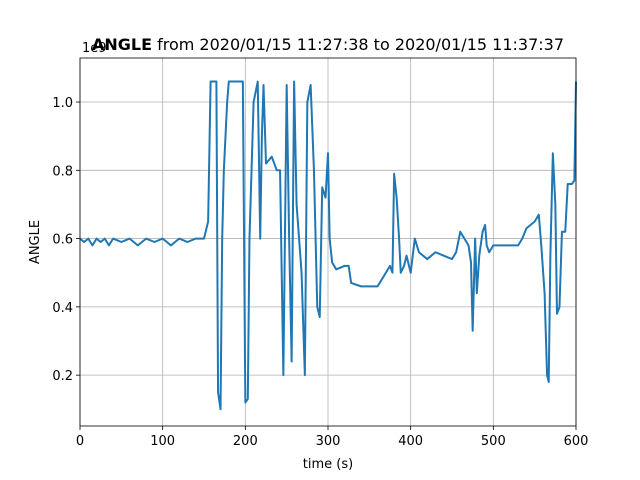 This screenshot has width=640, height=480. Describe the element at coordinates (410, 441) in the screenshot. I see `x-tick-label: 400` at that location.